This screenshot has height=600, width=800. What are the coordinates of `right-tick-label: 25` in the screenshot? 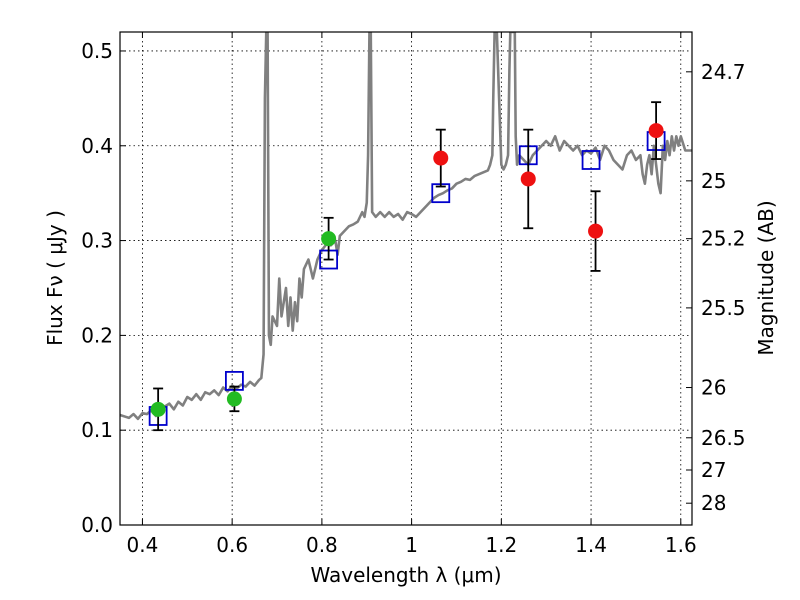 It's located at (713, 181).